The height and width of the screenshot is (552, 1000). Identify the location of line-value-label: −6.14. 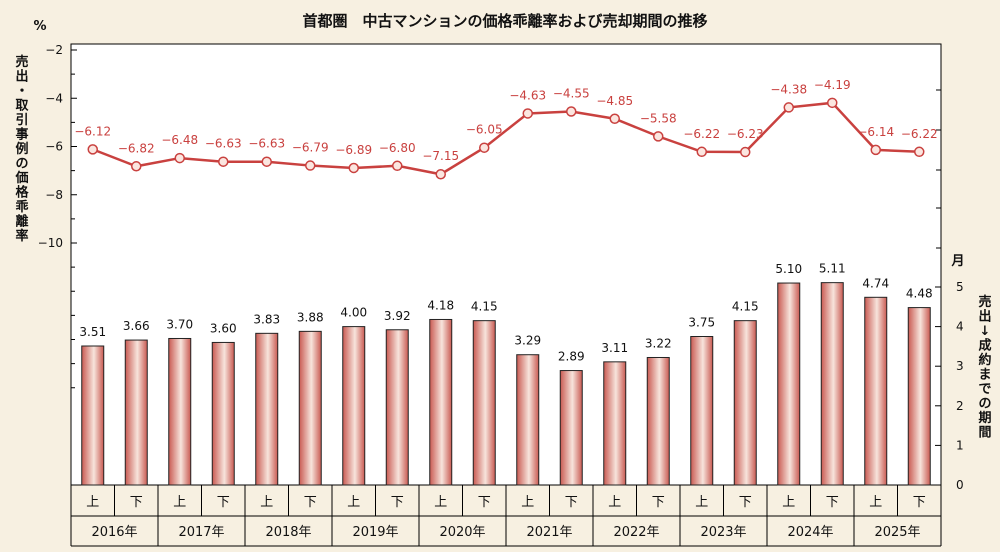
(875, 132).